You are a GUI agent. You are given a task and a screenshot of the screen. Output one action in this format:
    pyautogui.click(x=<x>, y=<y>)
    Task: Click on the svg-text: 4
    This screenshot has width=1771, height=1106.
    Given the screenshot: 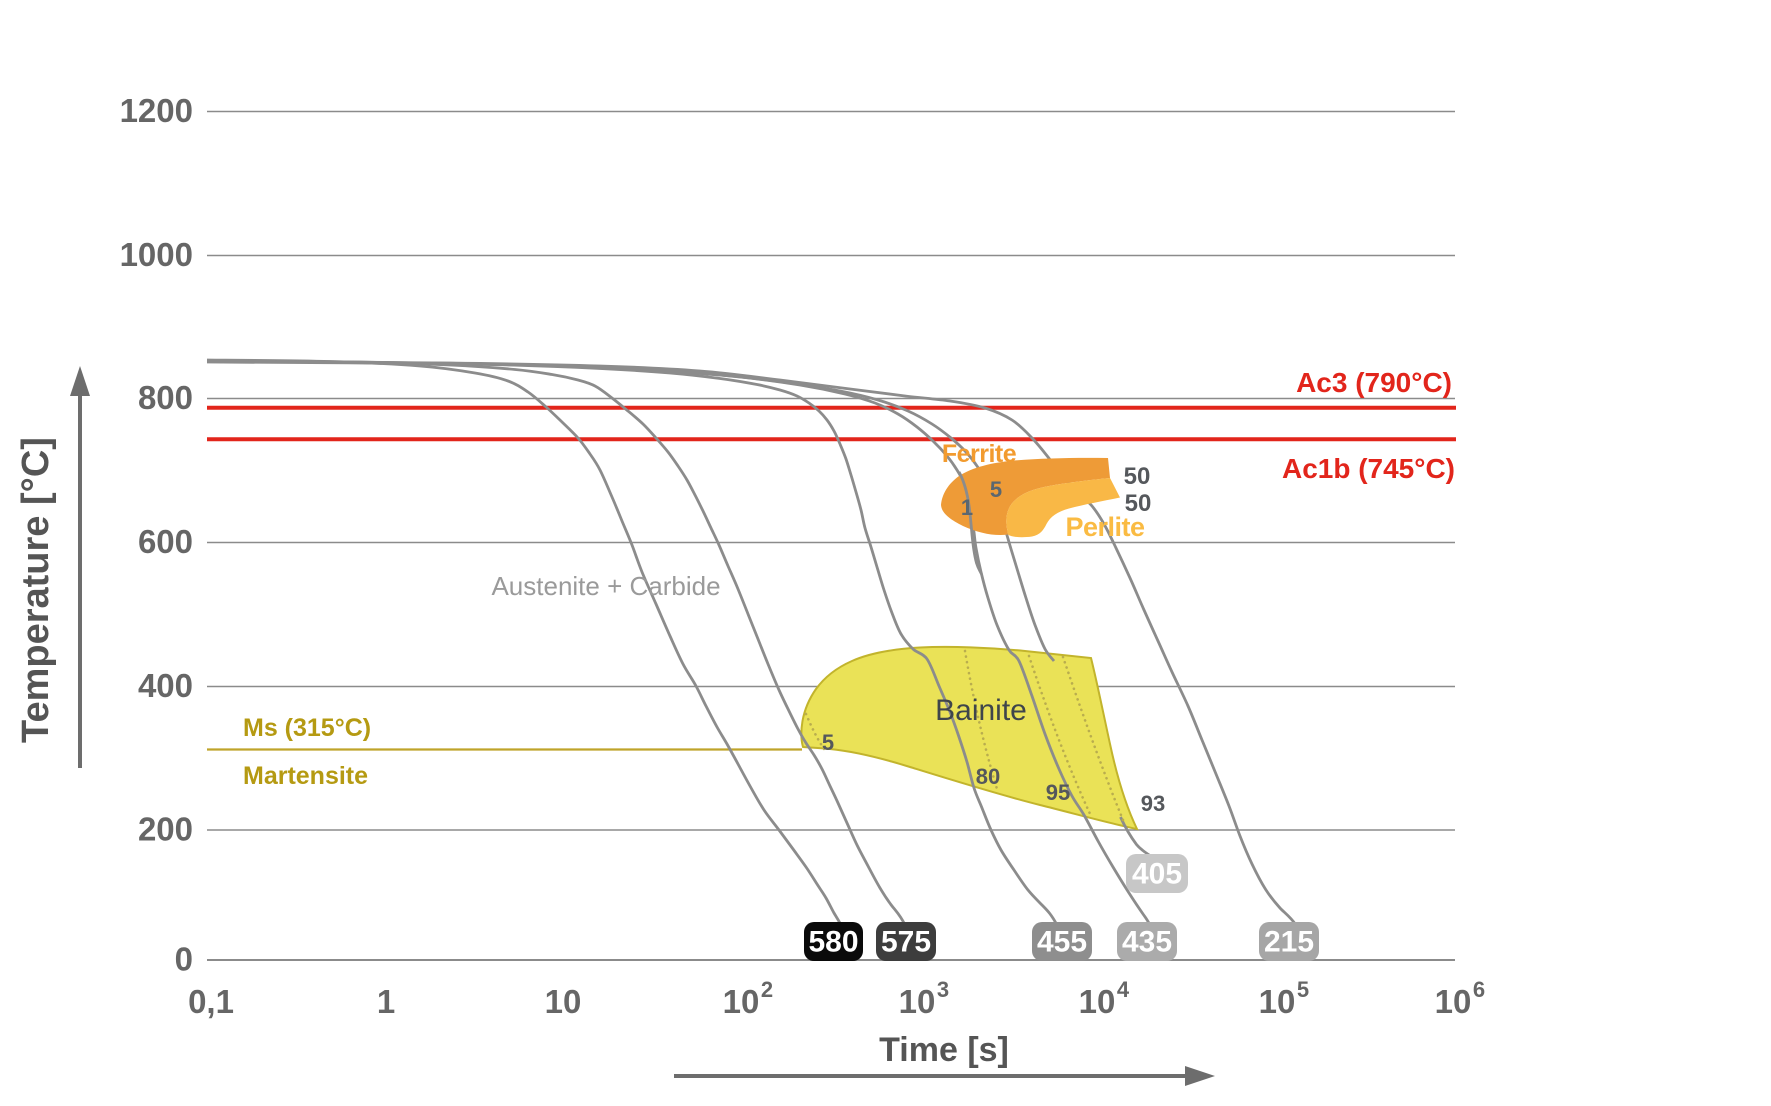 What is the action you would take?
    pyautogui.click(x=1123, y=989)
    